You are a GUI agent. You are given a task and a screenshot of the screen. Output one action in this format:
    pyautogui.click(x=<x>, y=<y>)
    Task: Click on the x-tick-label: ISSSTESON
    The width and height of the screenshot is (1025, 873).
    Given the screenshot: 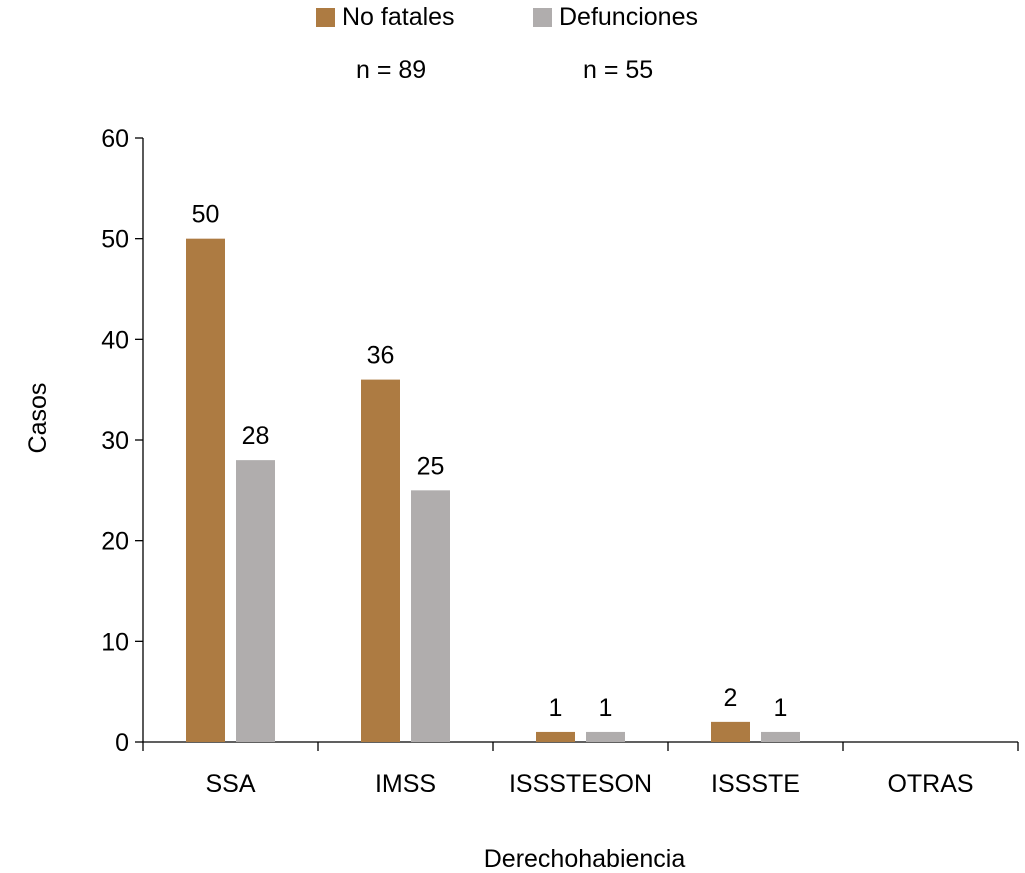 What is the action you would take?
    pyautogui.click(x=580, y=784)
    